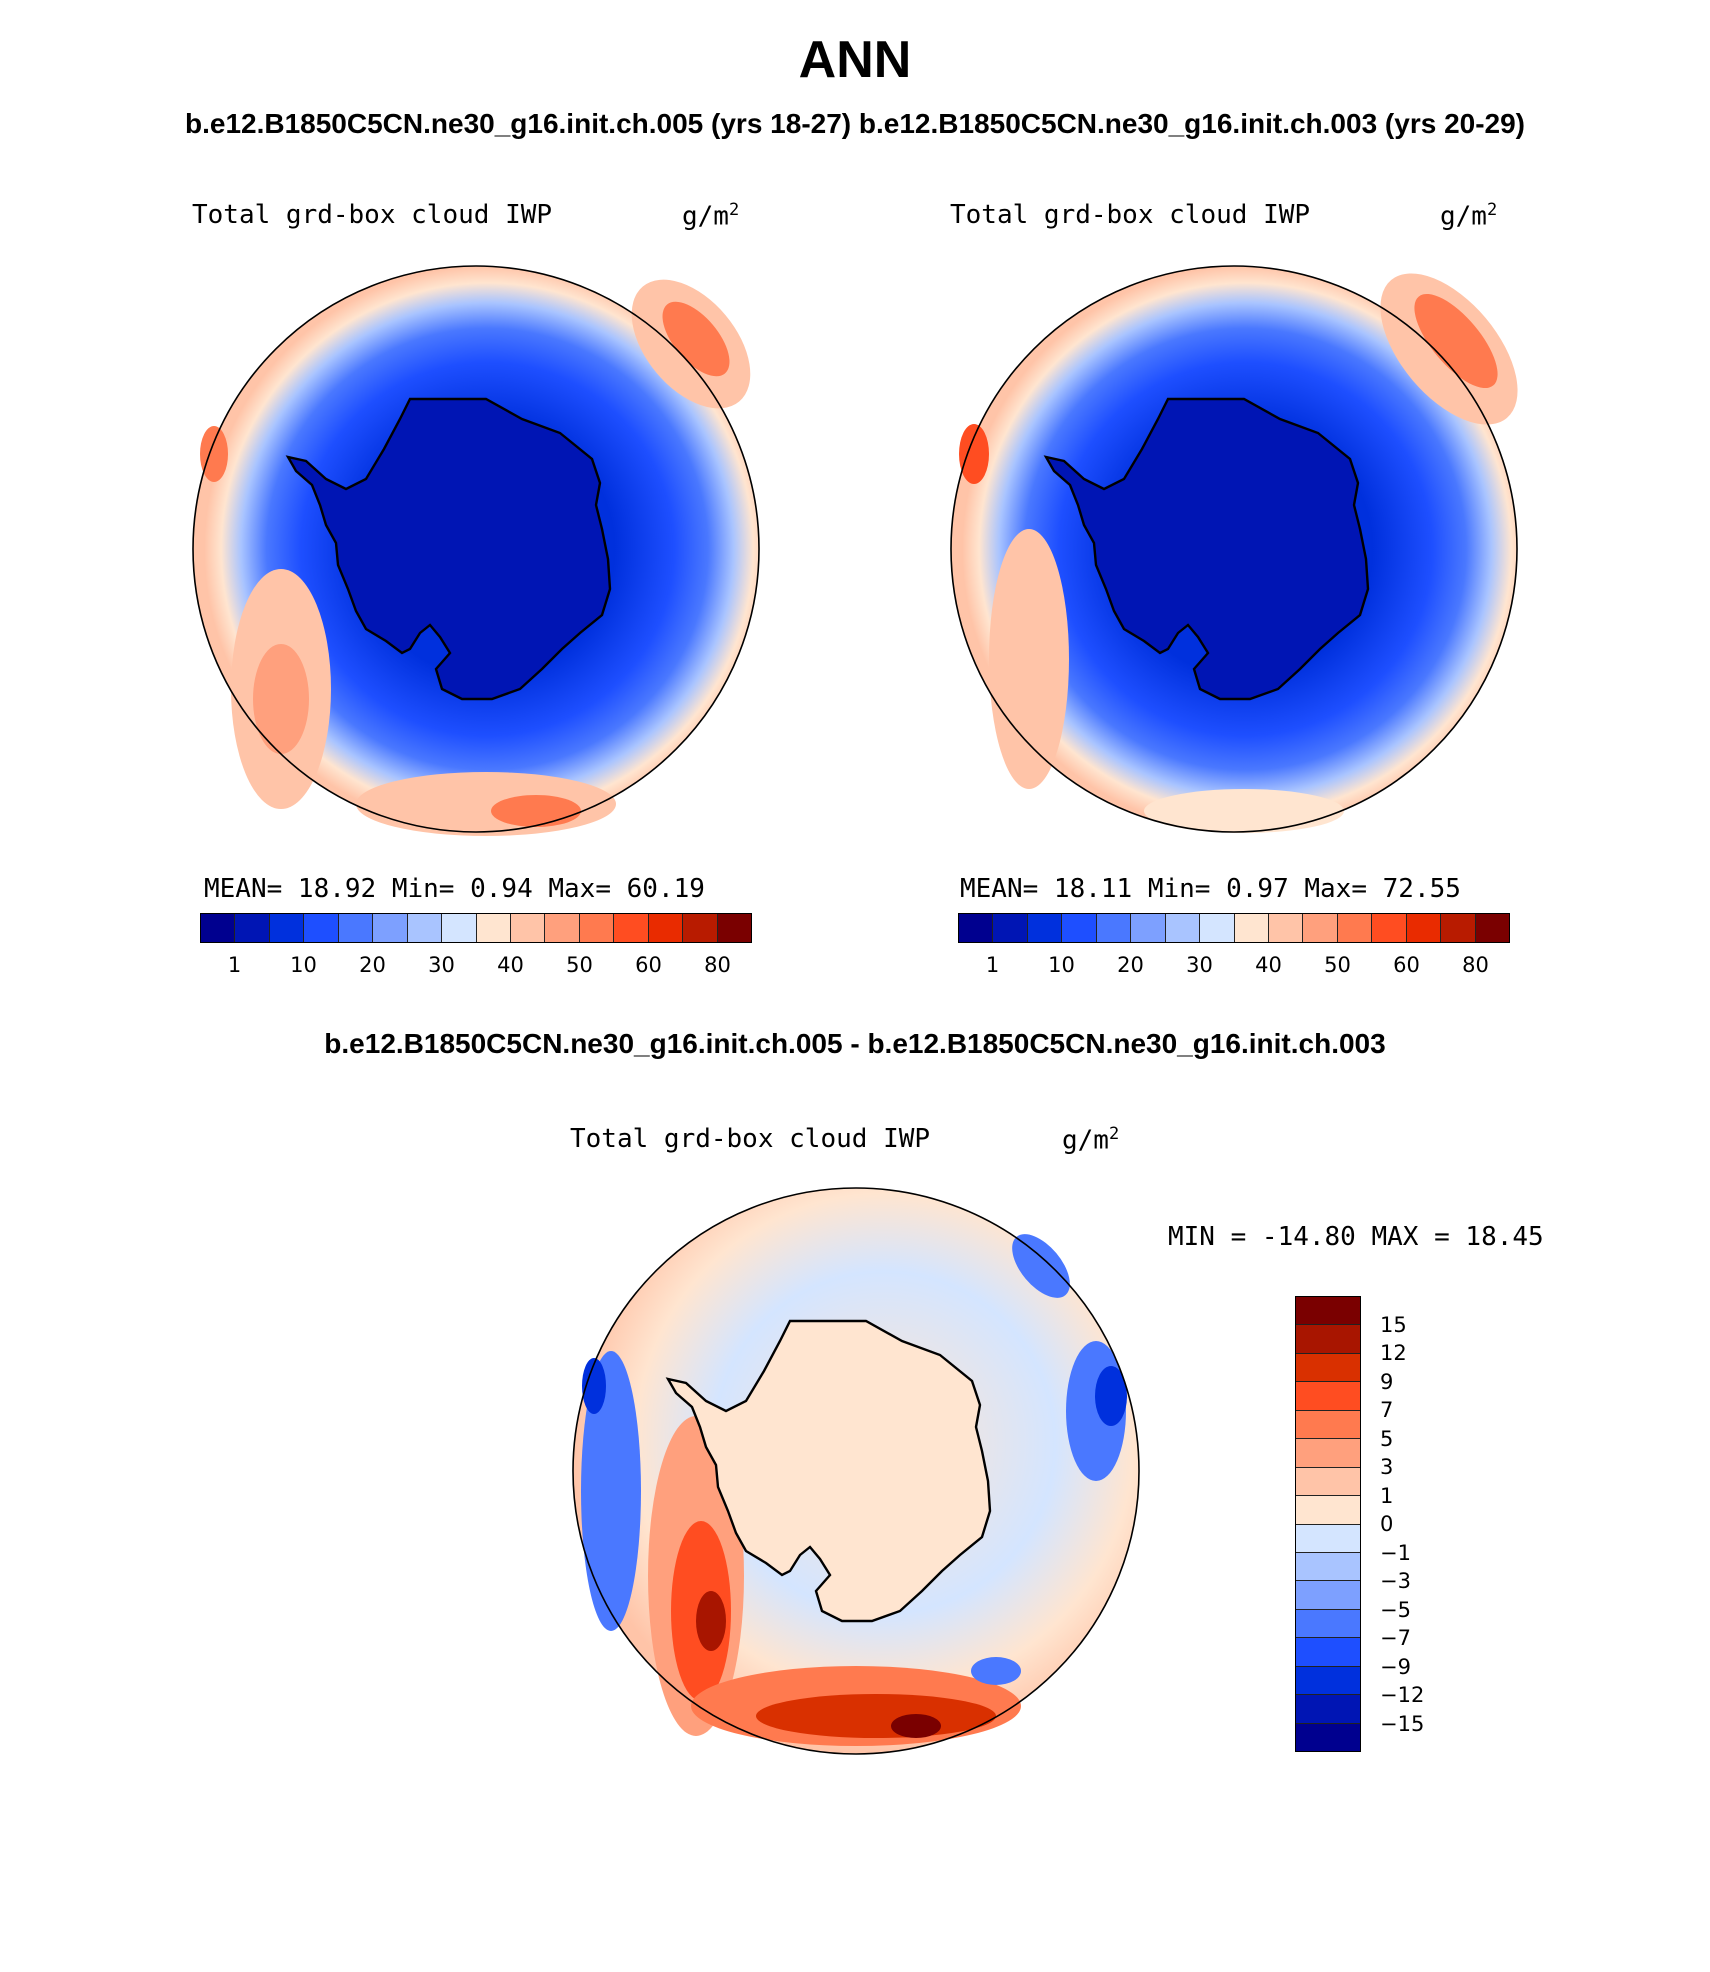  Describe the element at coordinates (579, 965) in the screenshot. I see `panel1-colorbar-tick: 50` at that location.